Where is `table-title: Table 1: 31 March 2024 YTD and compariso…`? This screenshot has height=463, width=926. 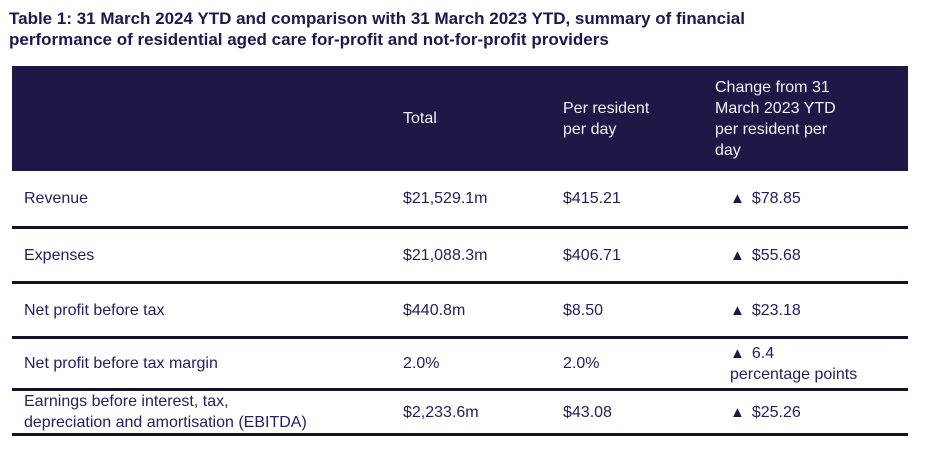
table-title: Table 1: 31 March 2024 YTD and compariso… is located at coordinates (377, 29).